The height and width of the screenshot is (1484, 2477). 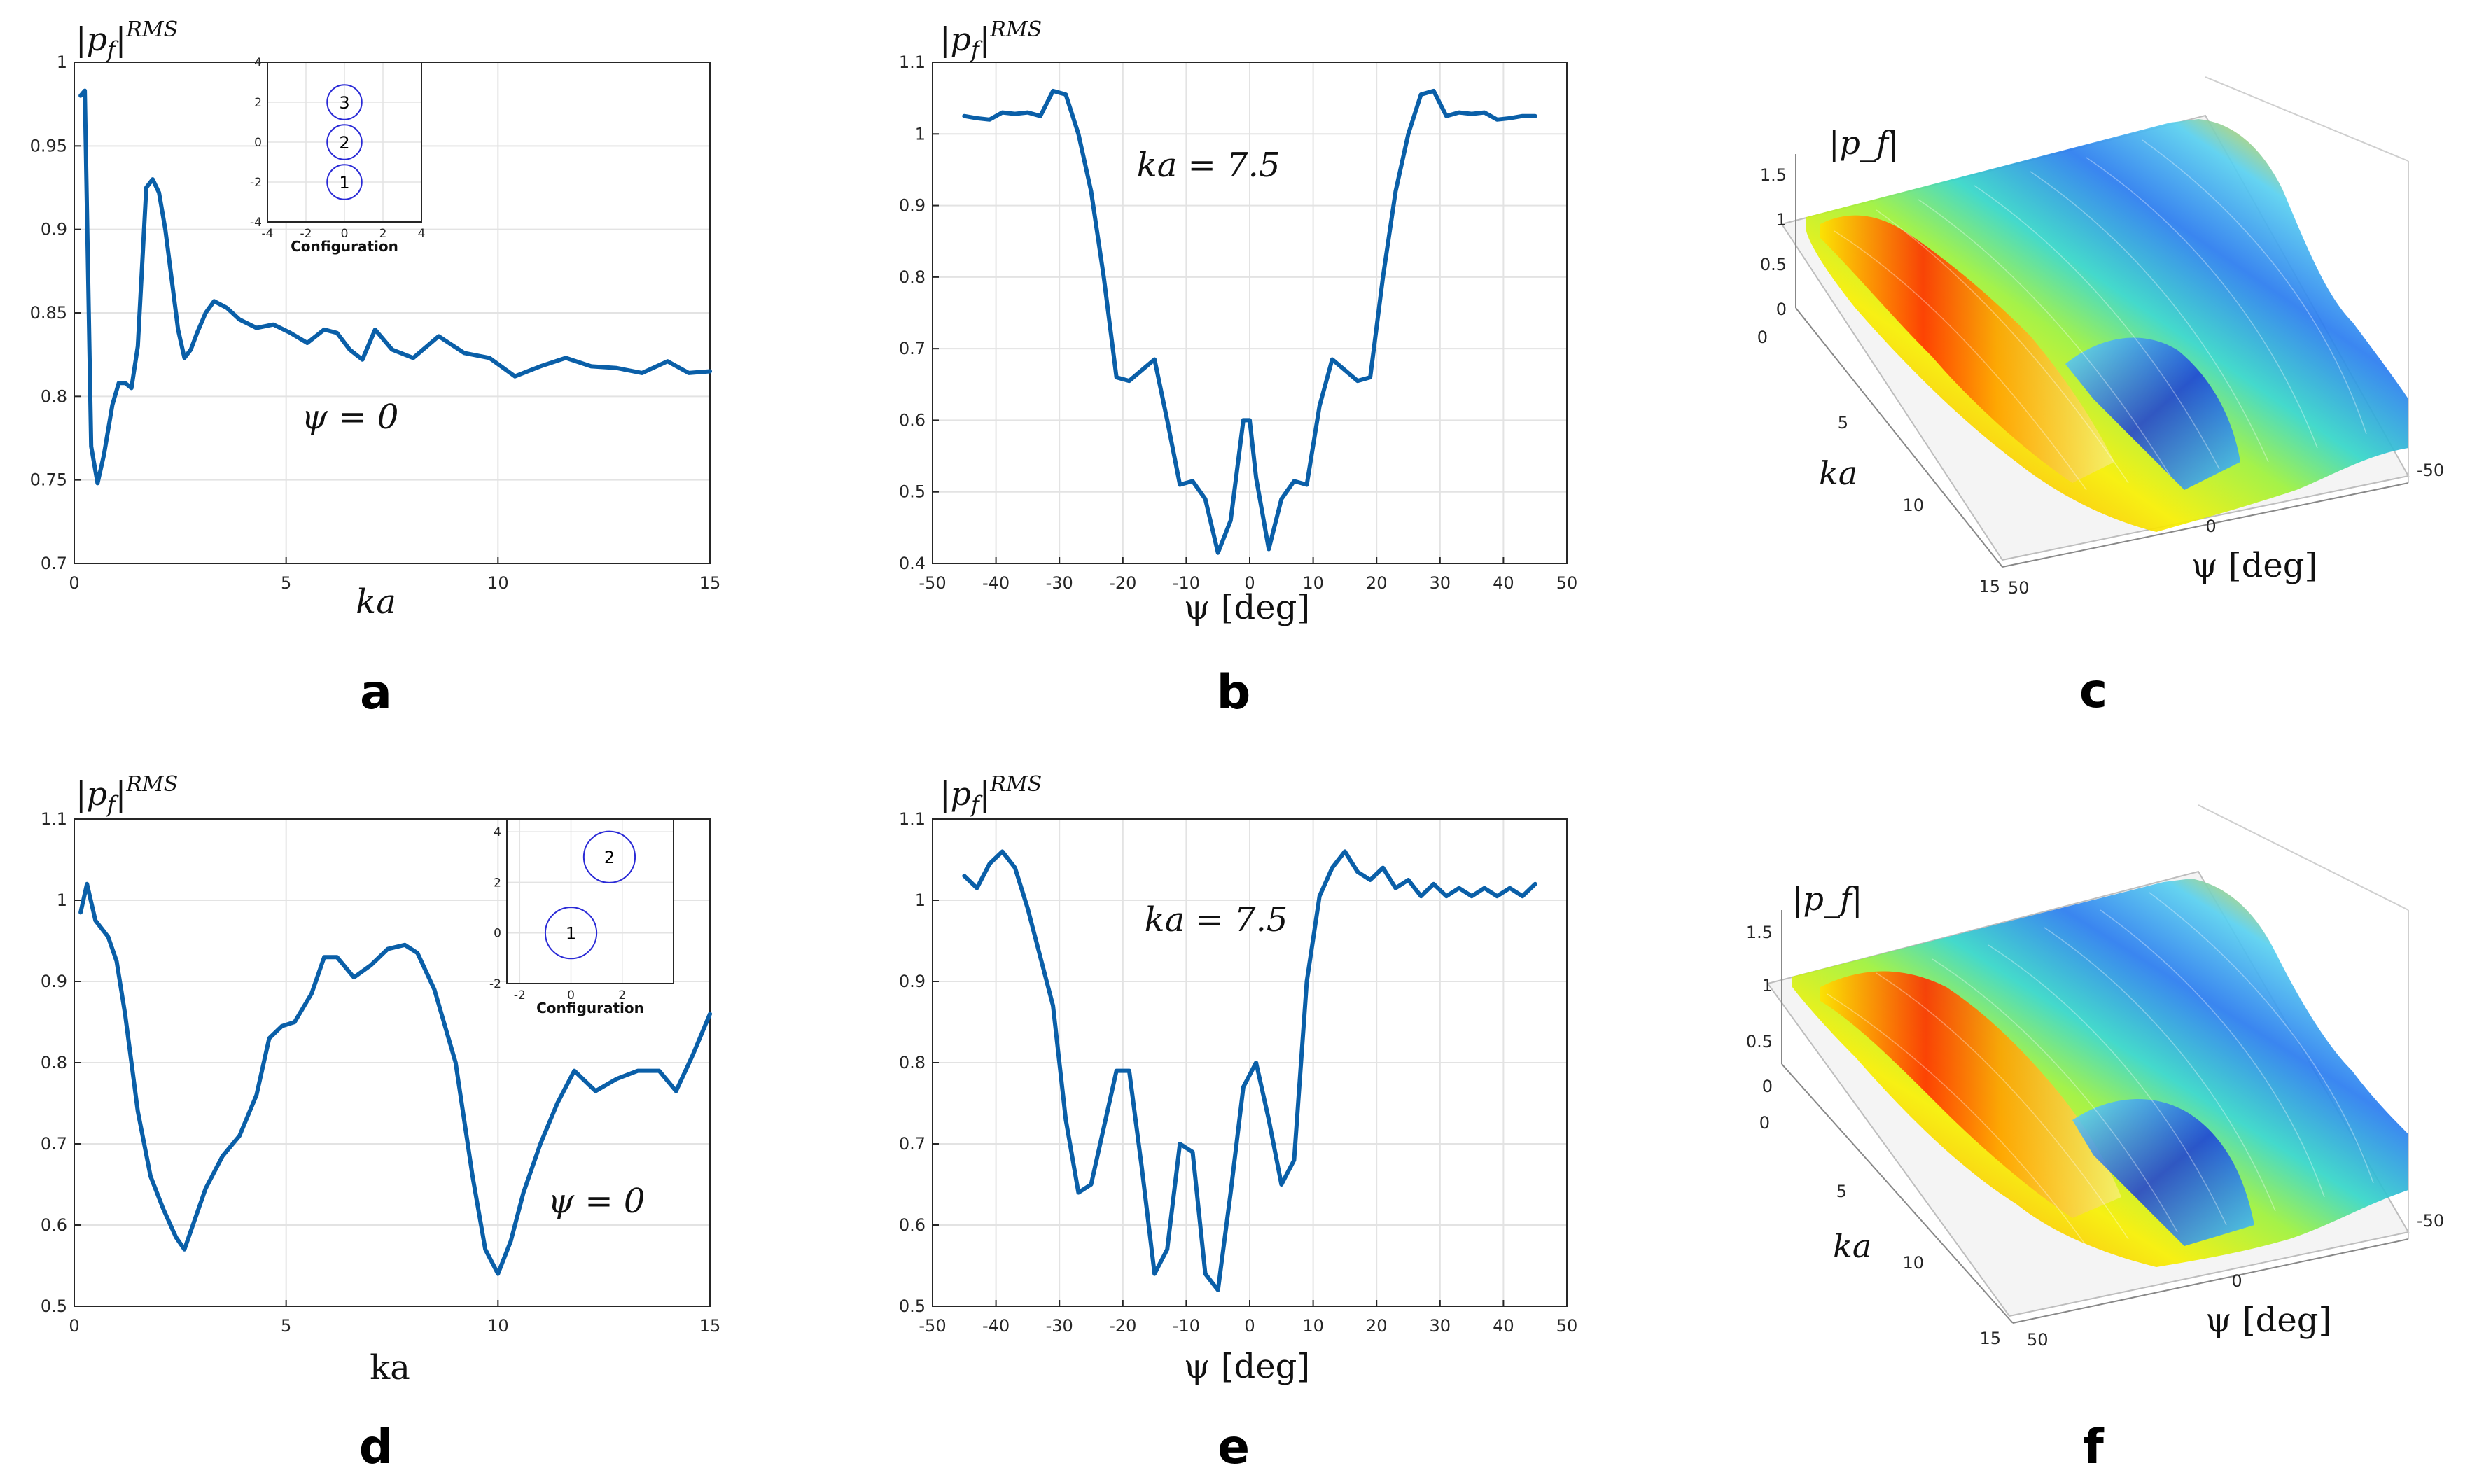 I want to click on surface-f-psitick: -50, so click(x=2430, y=1221).